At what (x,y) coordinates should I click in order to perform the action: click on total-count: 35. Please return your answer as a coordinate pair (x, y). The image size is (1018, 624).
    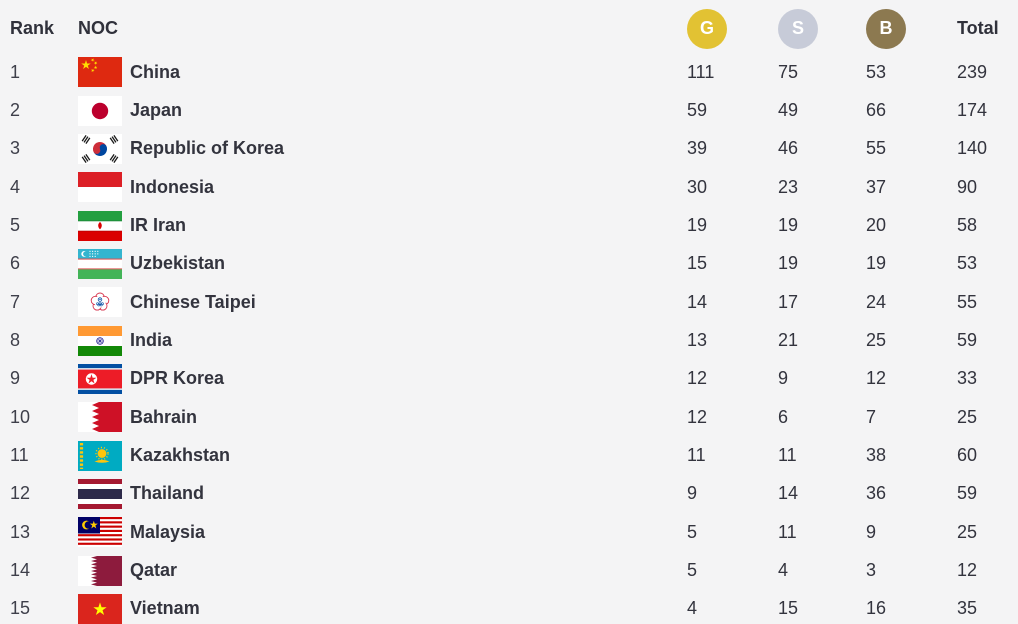
    Looking at the image, I should click on (967, 608).